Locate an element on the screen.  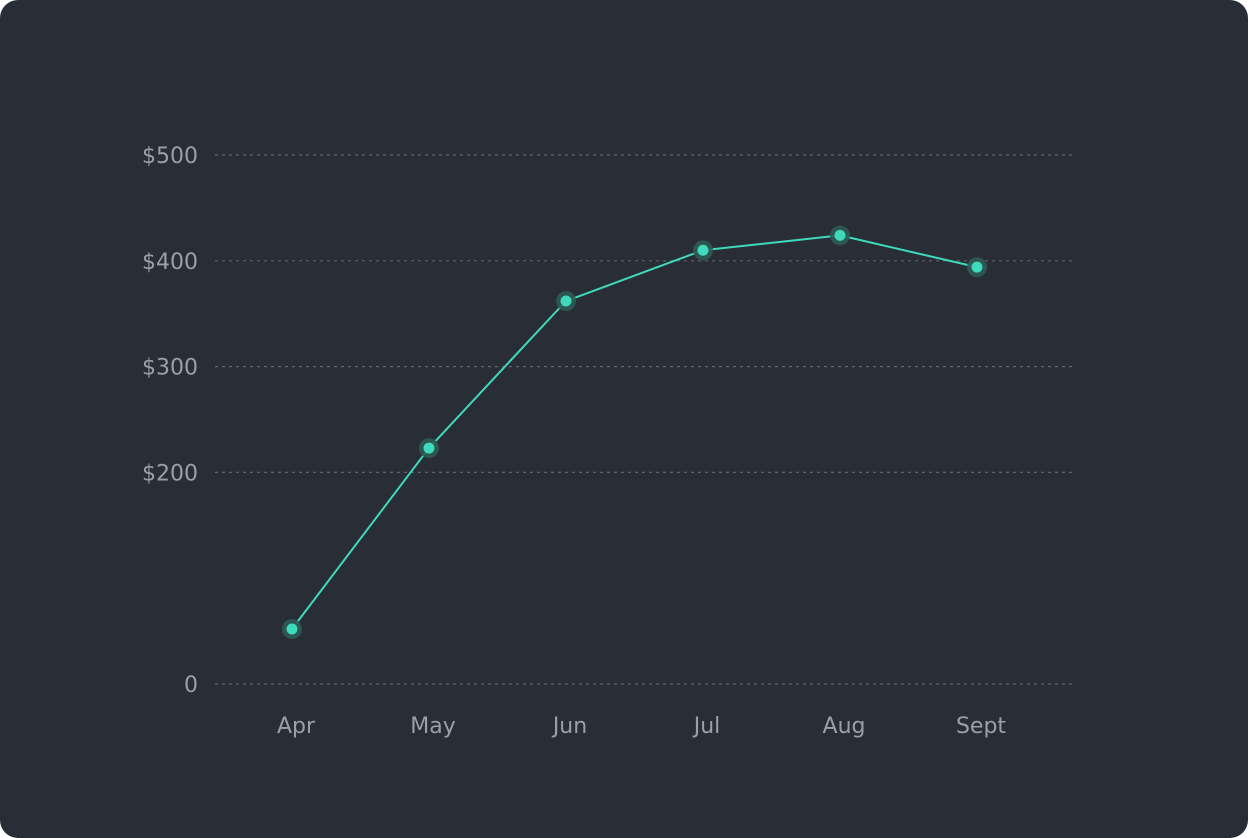
x-axis-tick-labels: Apr May Jun Jul Aug Sept is located at coordinates (641, 726).